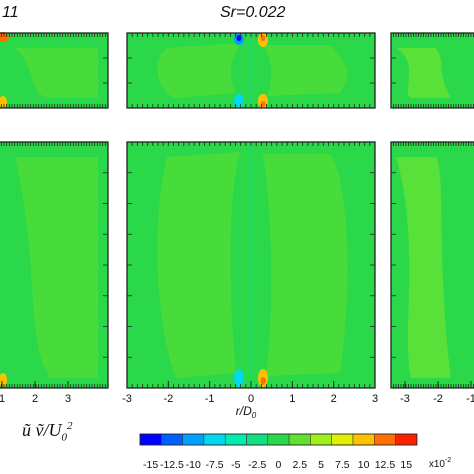 This screenshot has width=474, height=474. What do you see at coordinates (448, 460) in the screenshot?
I see `colorbar-multiplier-exponent: -2` at bounding box center [448, 460].